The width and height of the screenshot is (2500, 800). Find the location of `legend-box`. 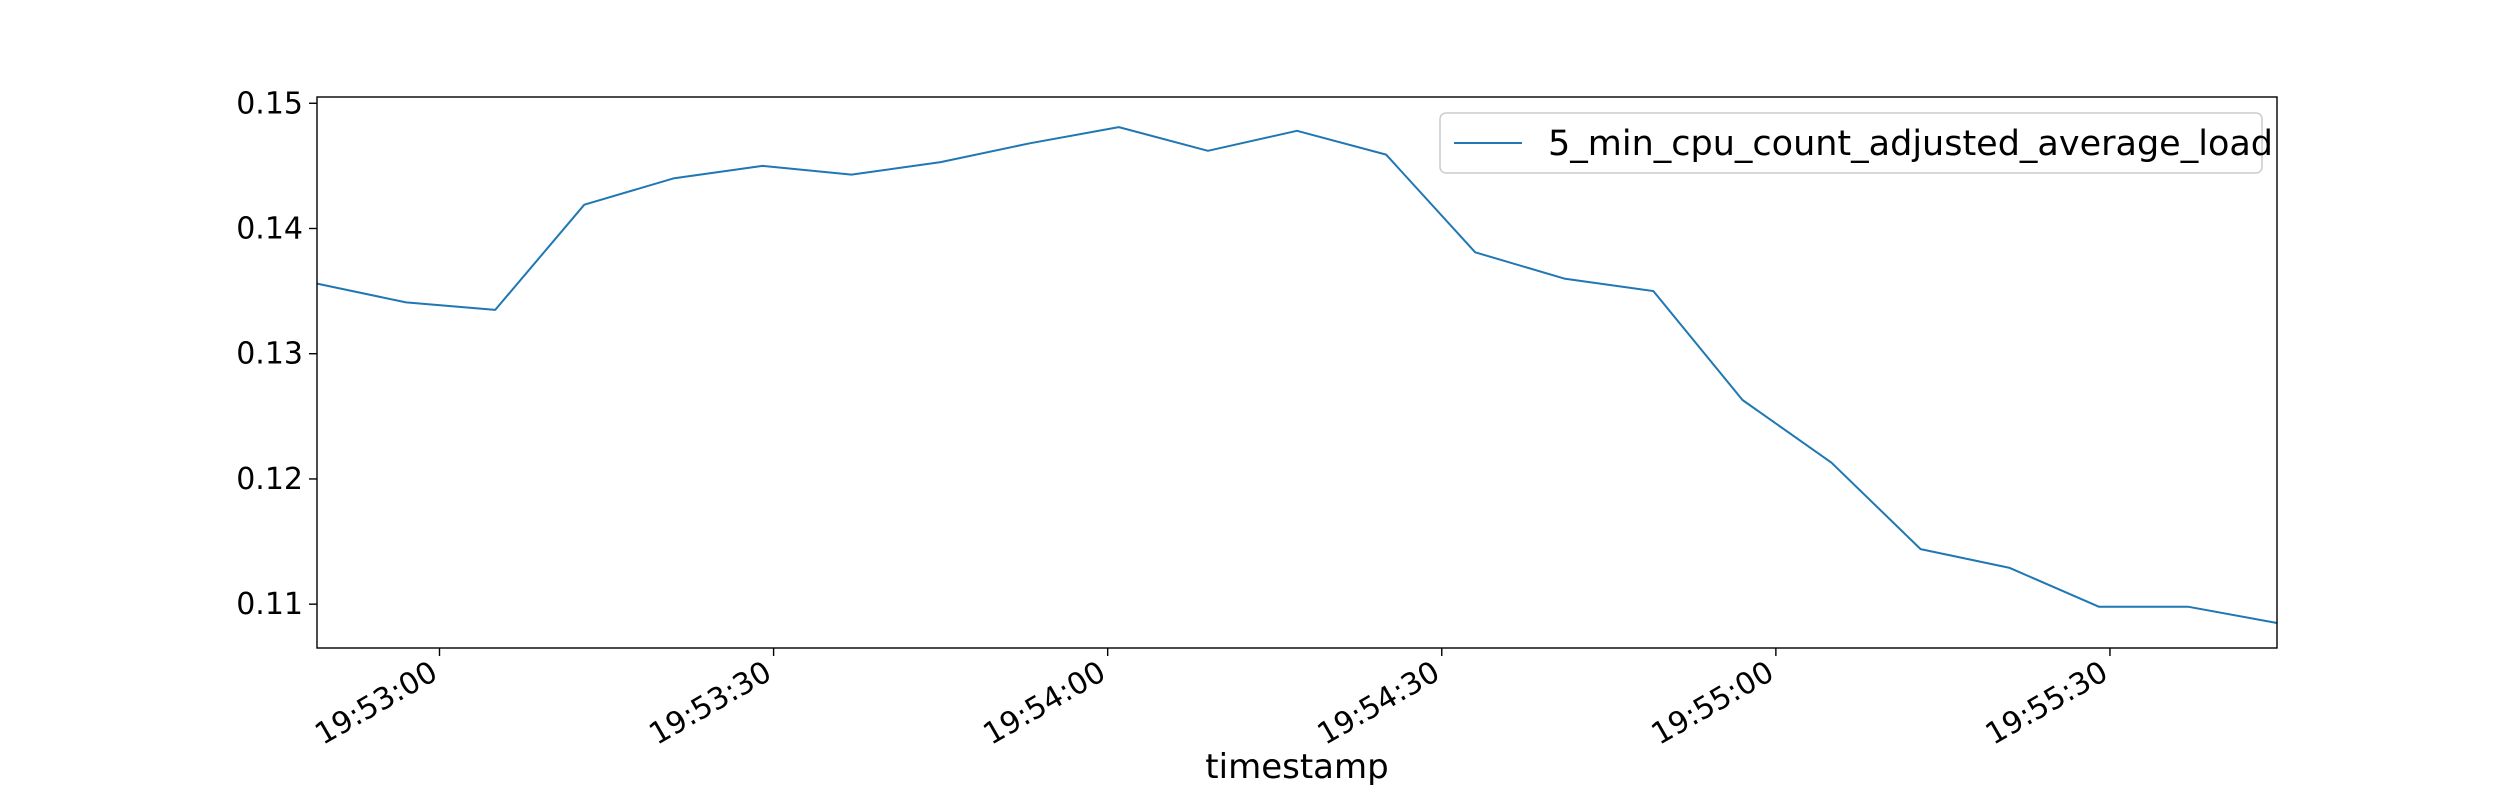

legend-box is located at coordinates (1851, 143).